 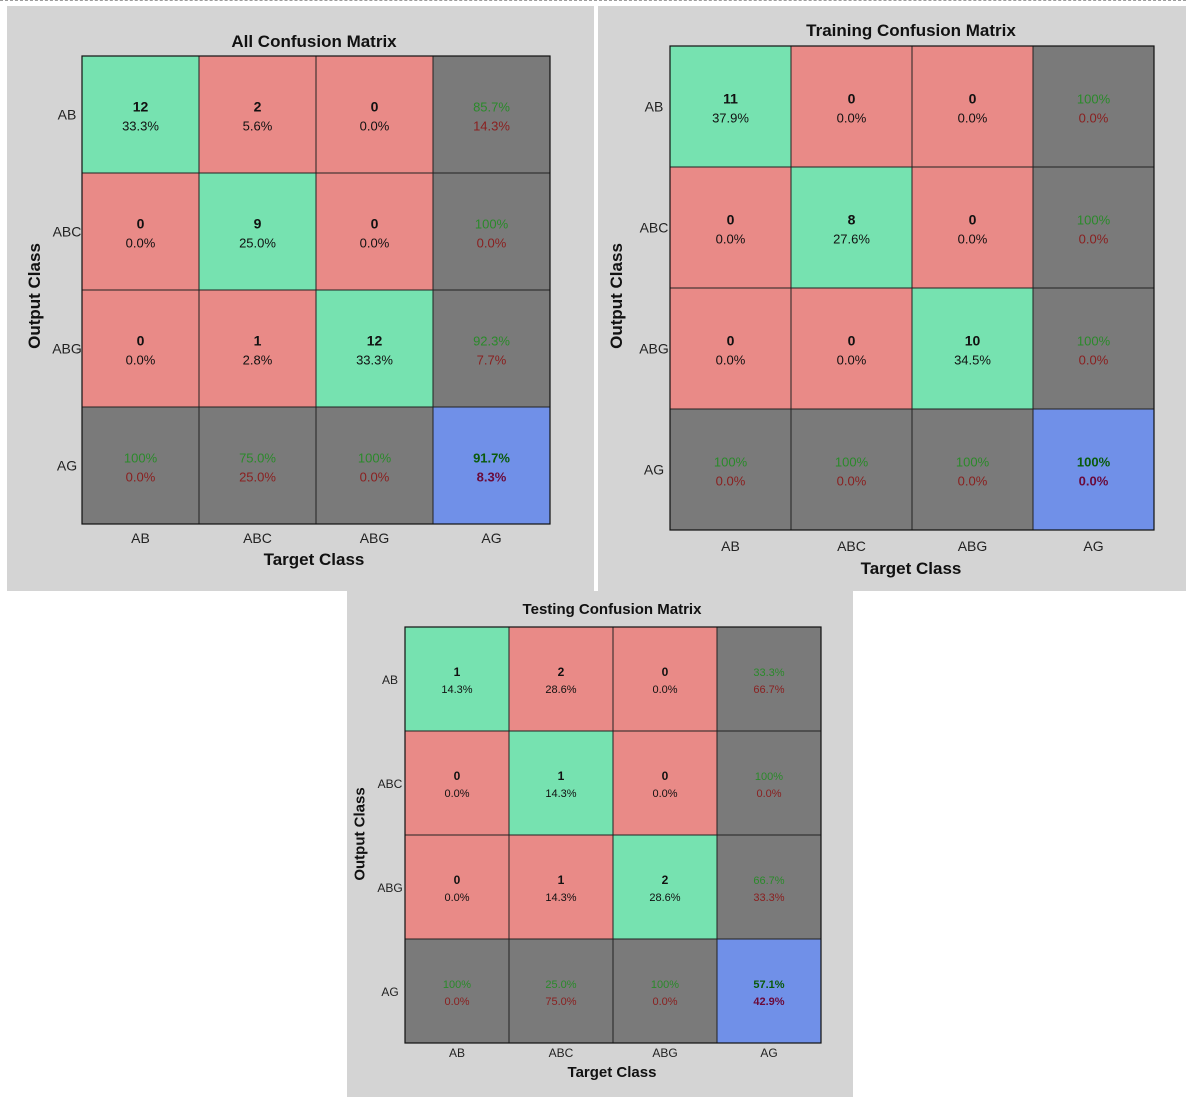 I want to click on cell-value-bottom: 28.6%, so click(x=560, y=690).